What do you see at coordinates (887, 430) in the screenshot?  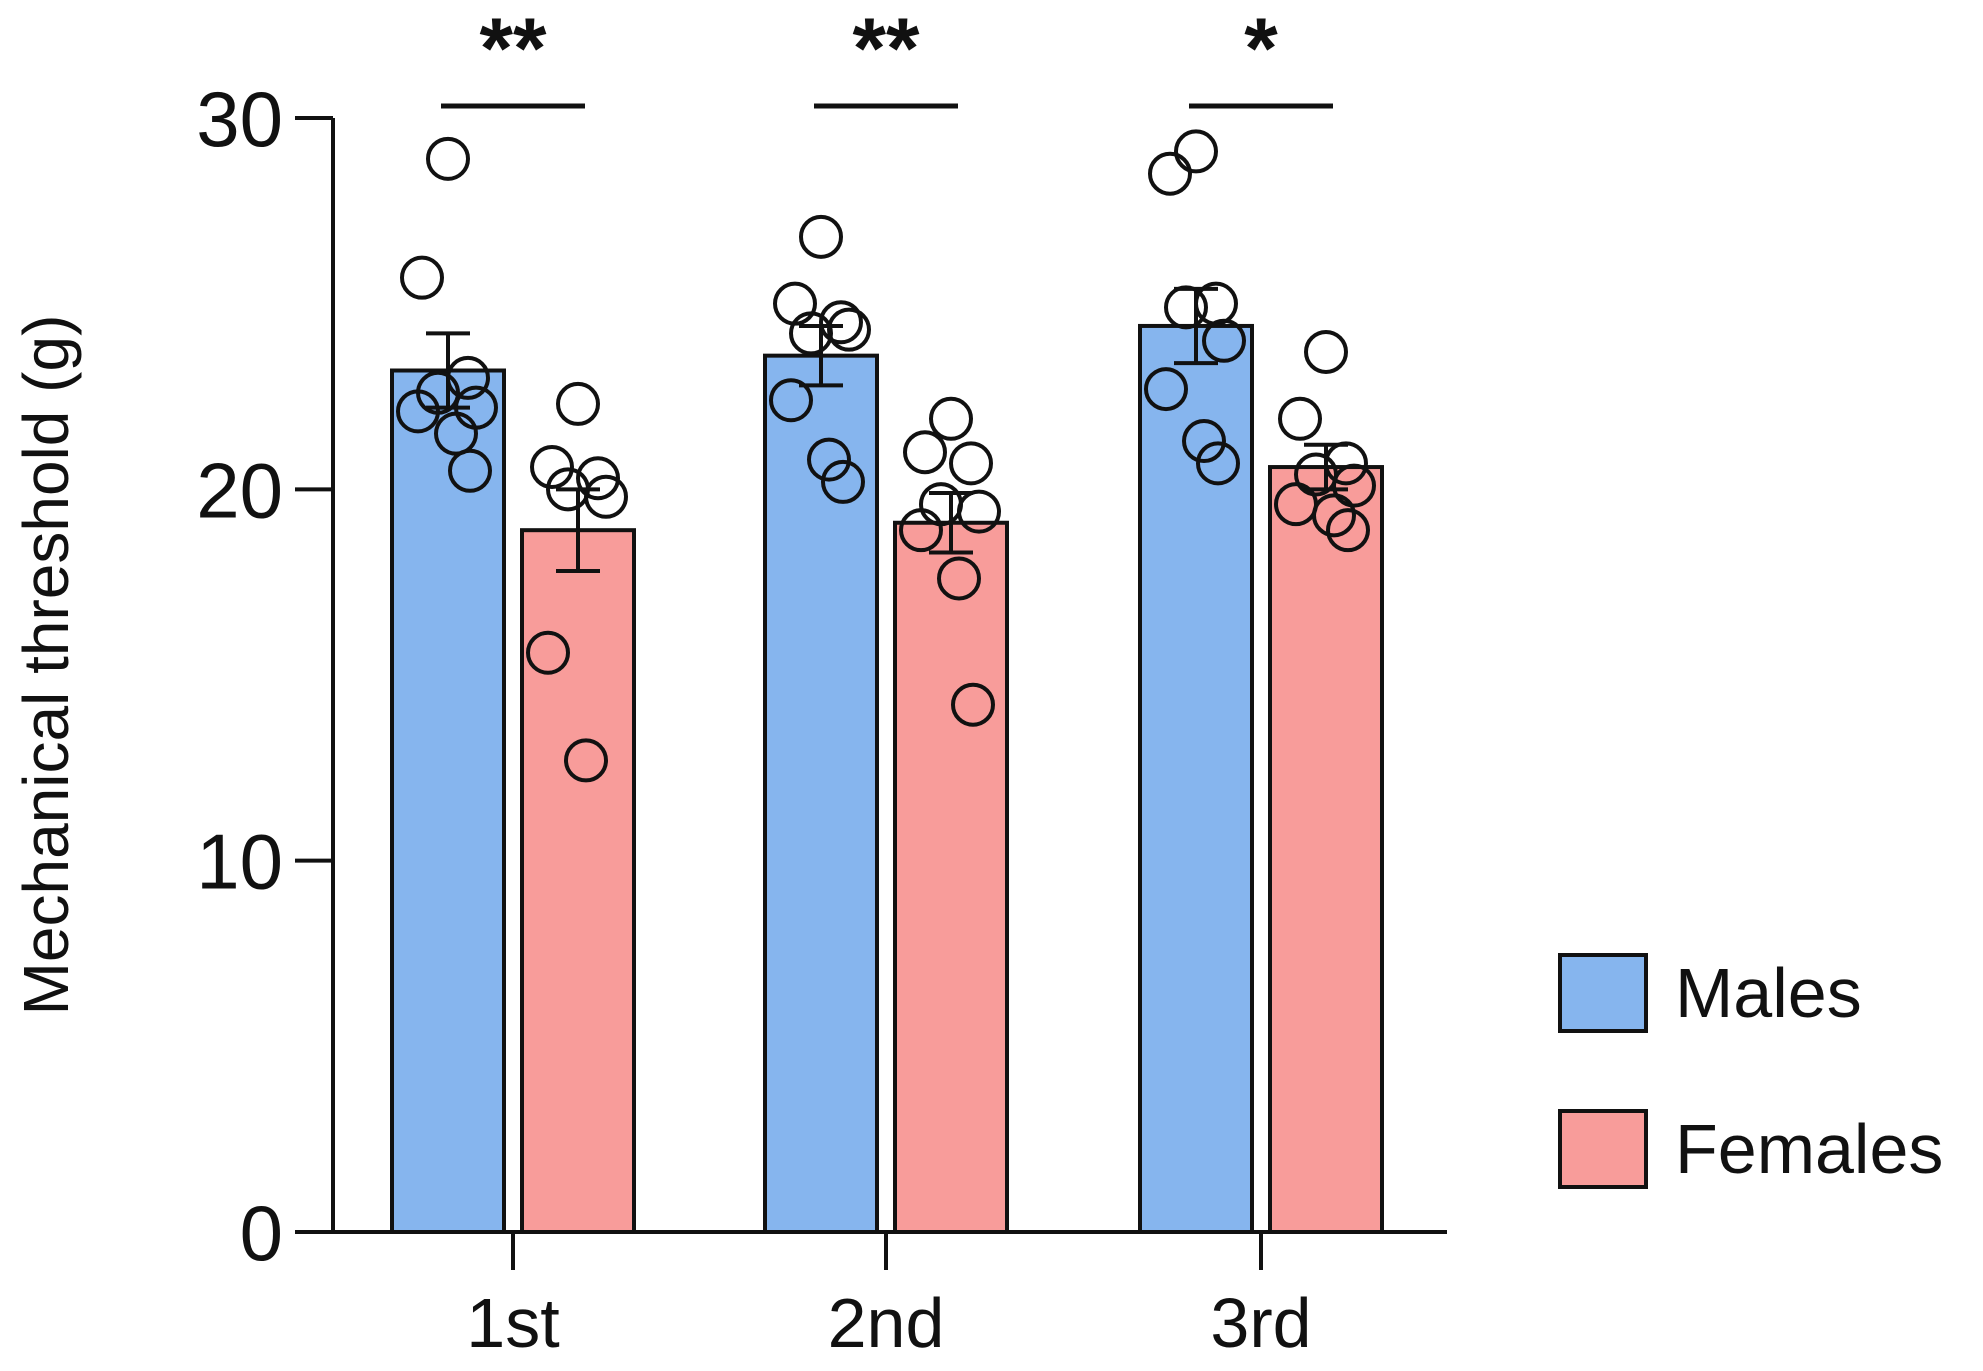 I see `error-bars-layer` at bounding box center [887, 430].